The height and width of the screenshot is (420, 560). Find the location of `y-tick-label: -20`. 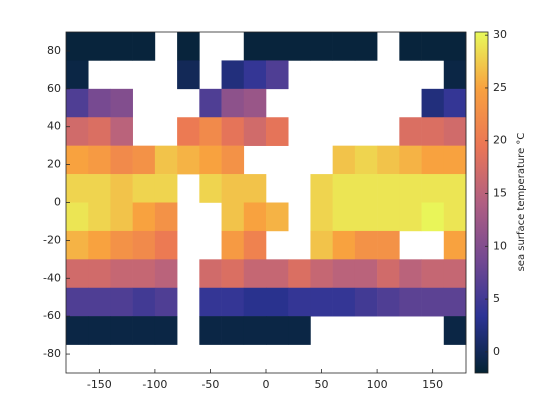

y-tick-label: -20 is located at coordinates (52, 239).